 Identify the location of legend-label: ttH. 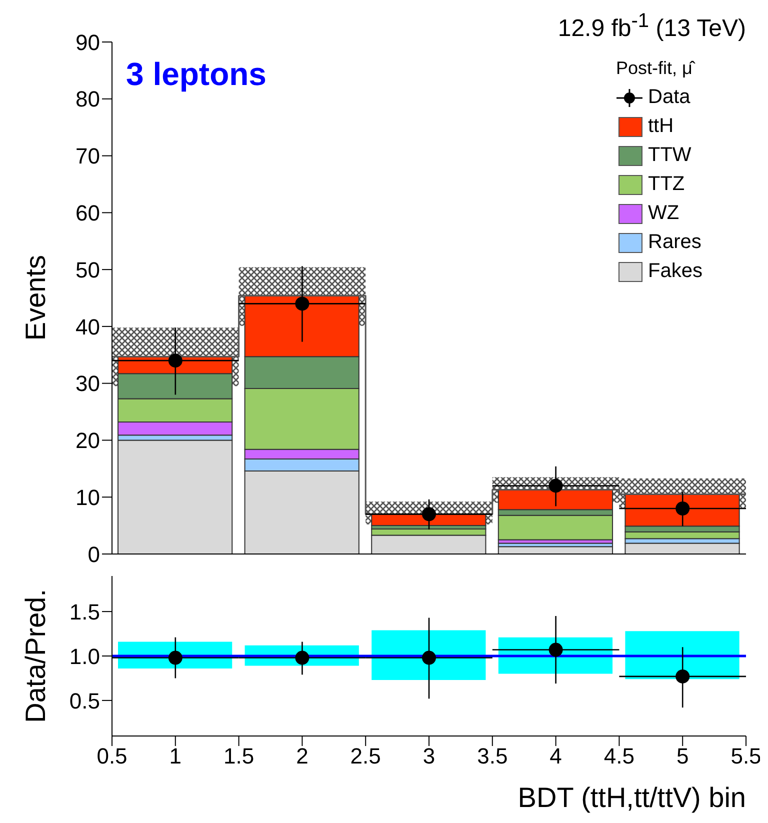
(661, 126).